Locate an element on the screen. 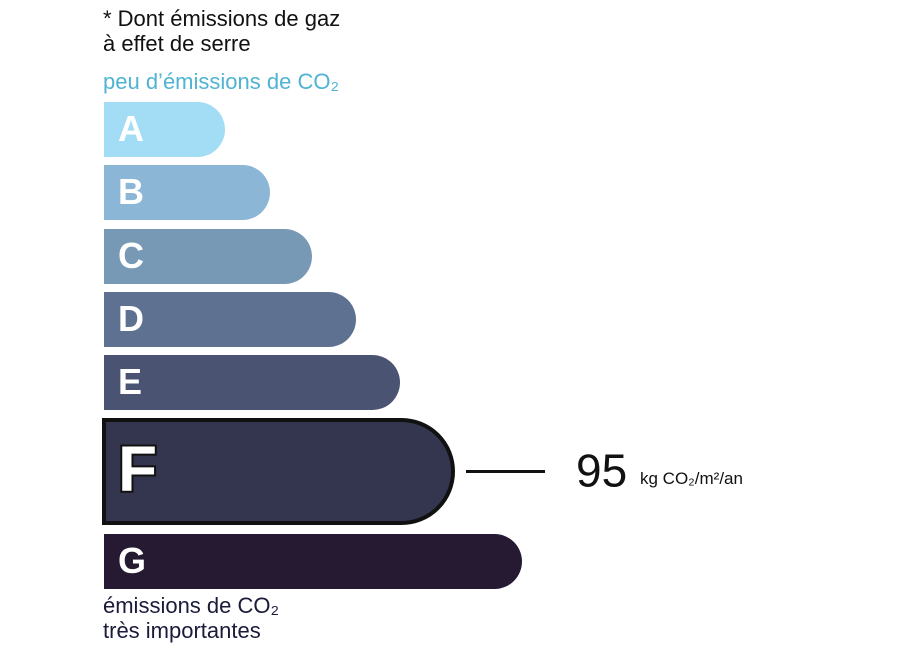 The width and height of the screenshot is (911, 656). top-label: peu d’émissions de CO₂ is located at coordinates (221, 81).